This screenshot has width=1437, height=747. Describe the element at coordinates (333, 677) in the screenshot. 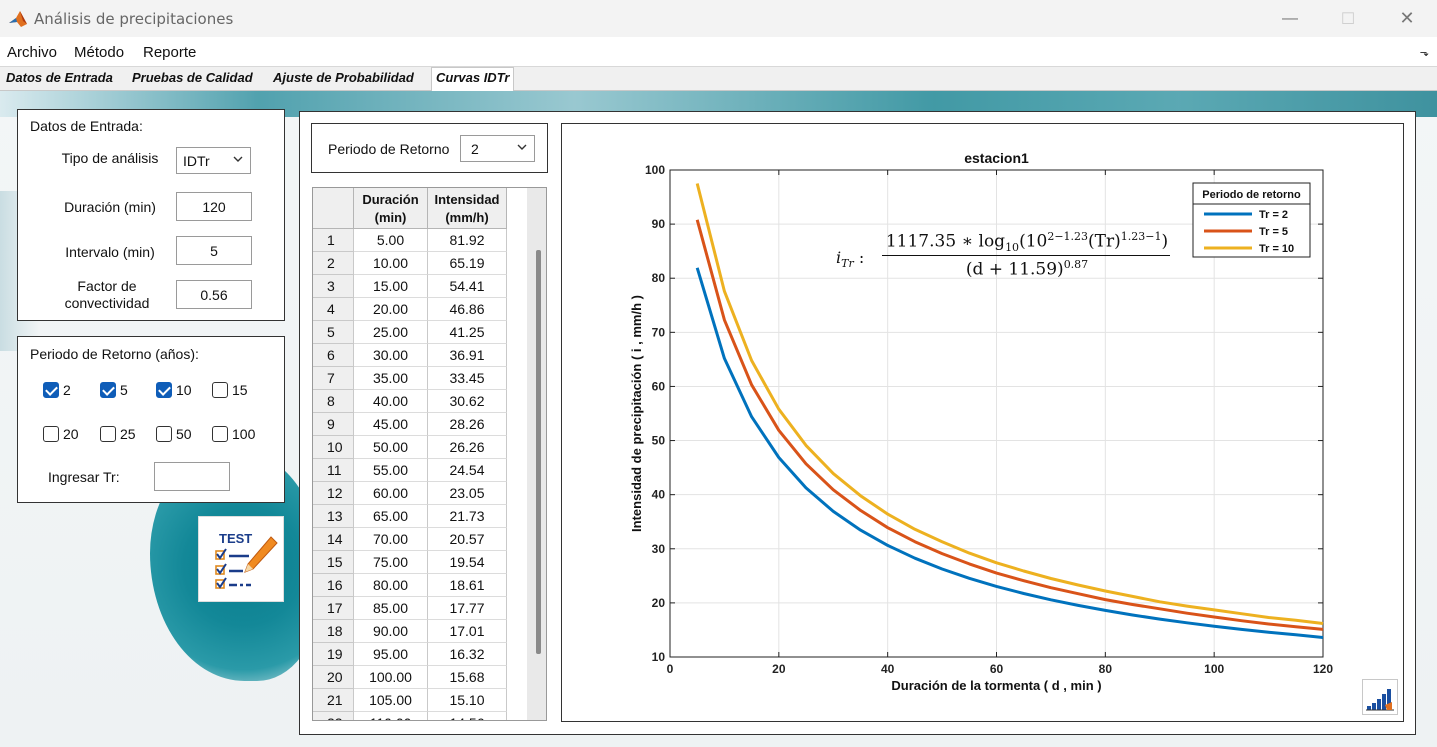

I see `row-index: 20` at that location.